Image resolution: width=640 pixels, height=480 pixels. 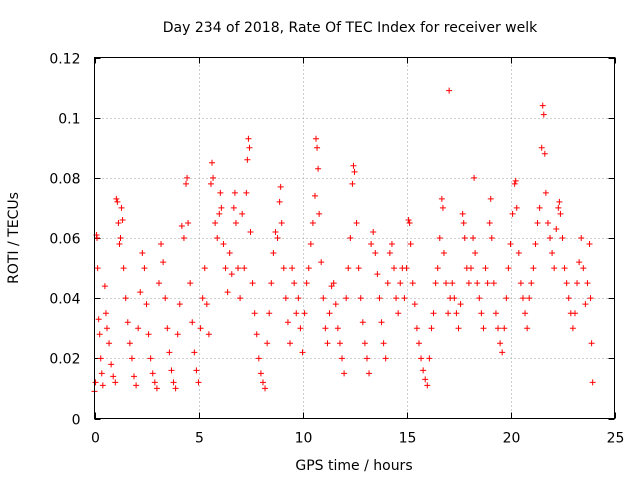 I want to click on y-tick-label: 0.06, so click(x=64, y=240).